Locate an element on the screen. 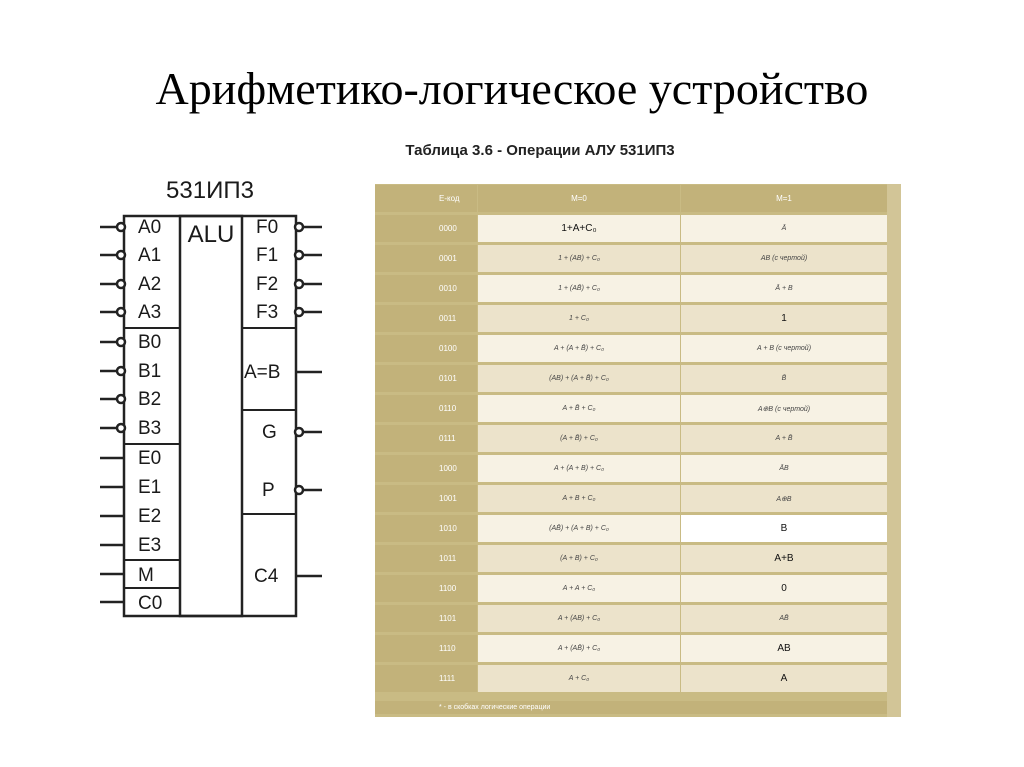 Image resolution: width=1024 pixels, height=767 pixels. table-row: 1000 A + (A + B) + C₀ ĀB is located at coordinates (631, 468).